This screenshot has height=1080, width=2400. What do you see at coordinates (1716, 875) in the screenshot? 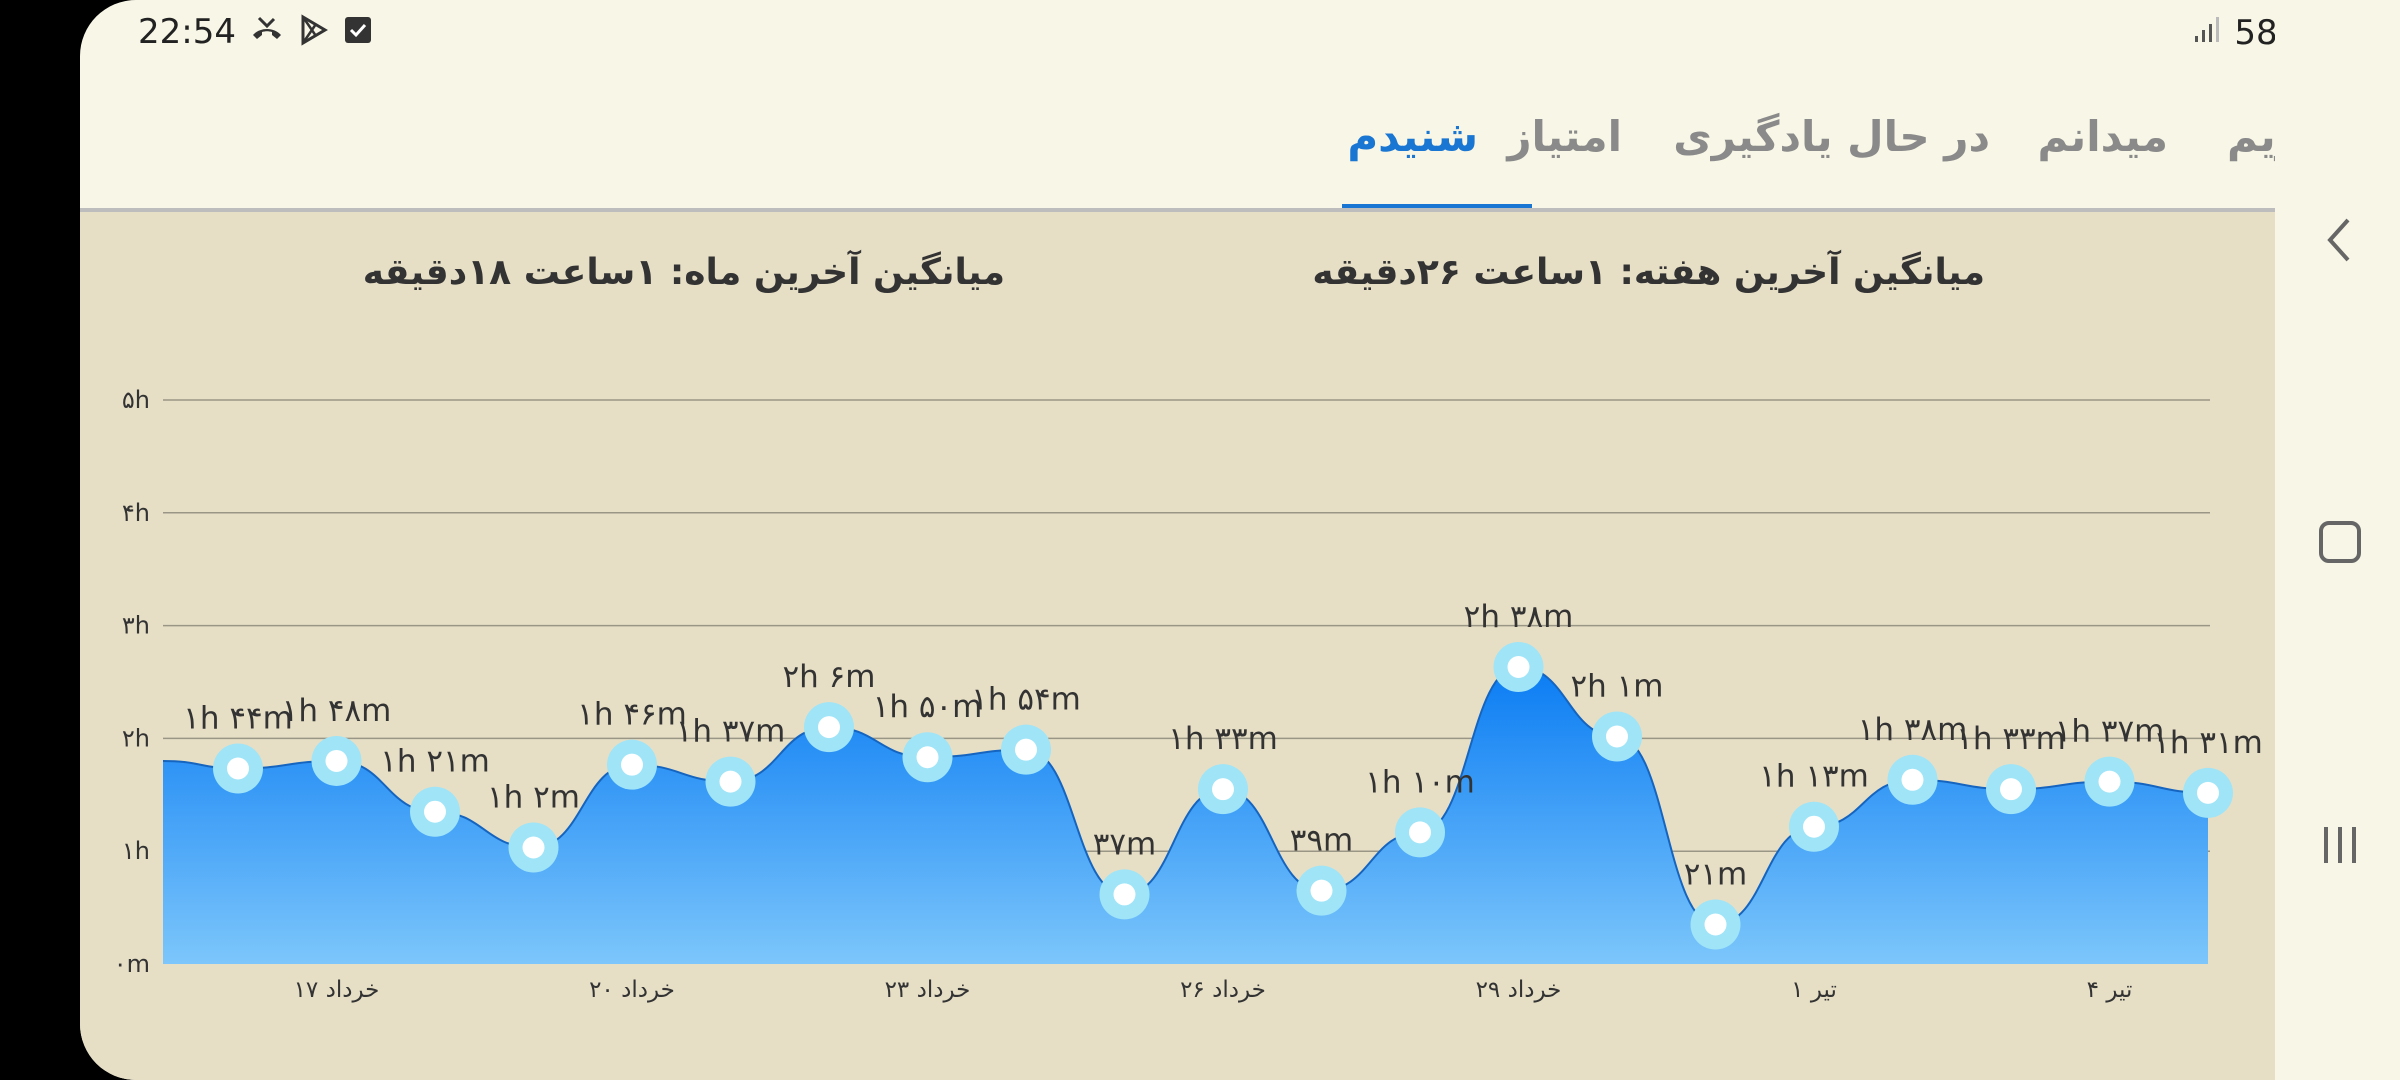
I see `data-label: ۲۱m` at bounding box center [1716, 875].